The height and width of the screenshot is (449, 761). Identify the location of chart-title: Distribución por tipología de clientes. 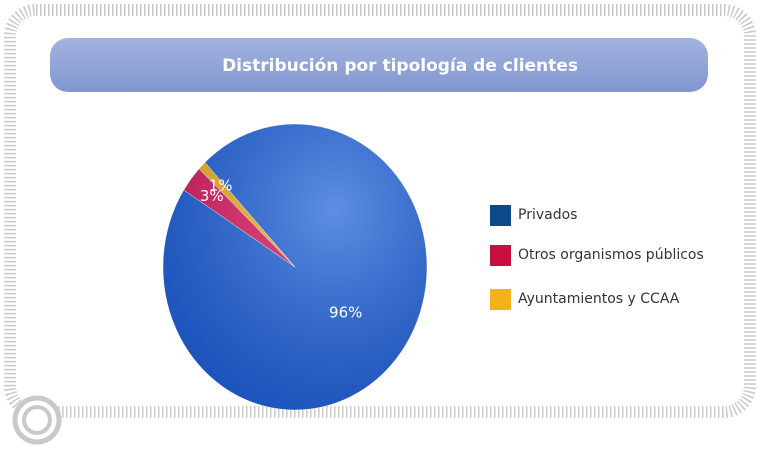
(400, 66).